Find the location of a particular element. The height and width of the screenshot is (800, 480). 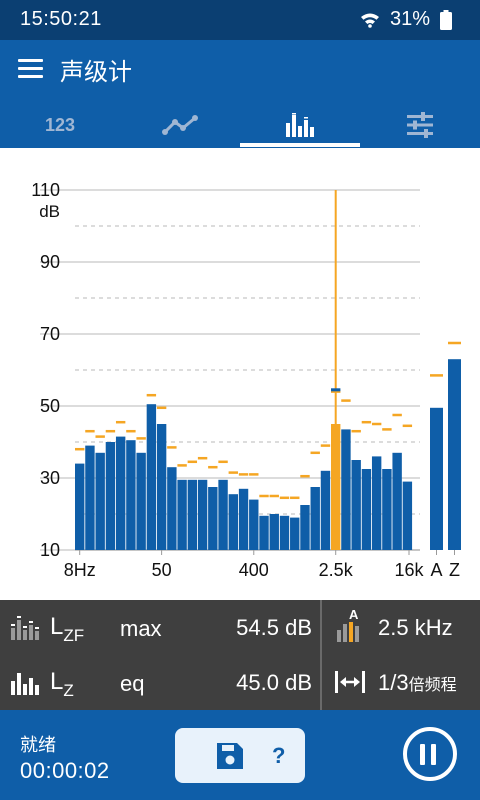

clock: 15:50:21 is located at coordinates (61, 19).